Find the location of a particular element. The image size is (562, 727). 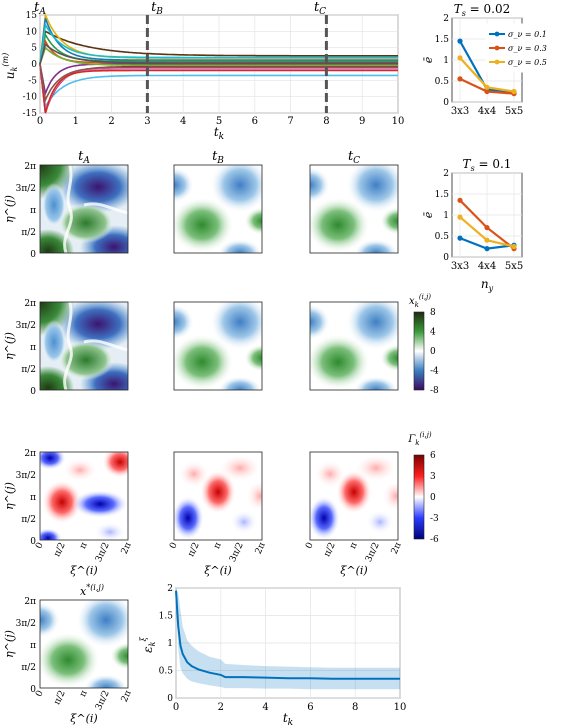

chart-title: Ts = 0.02 is located at coordinates (482, 10).